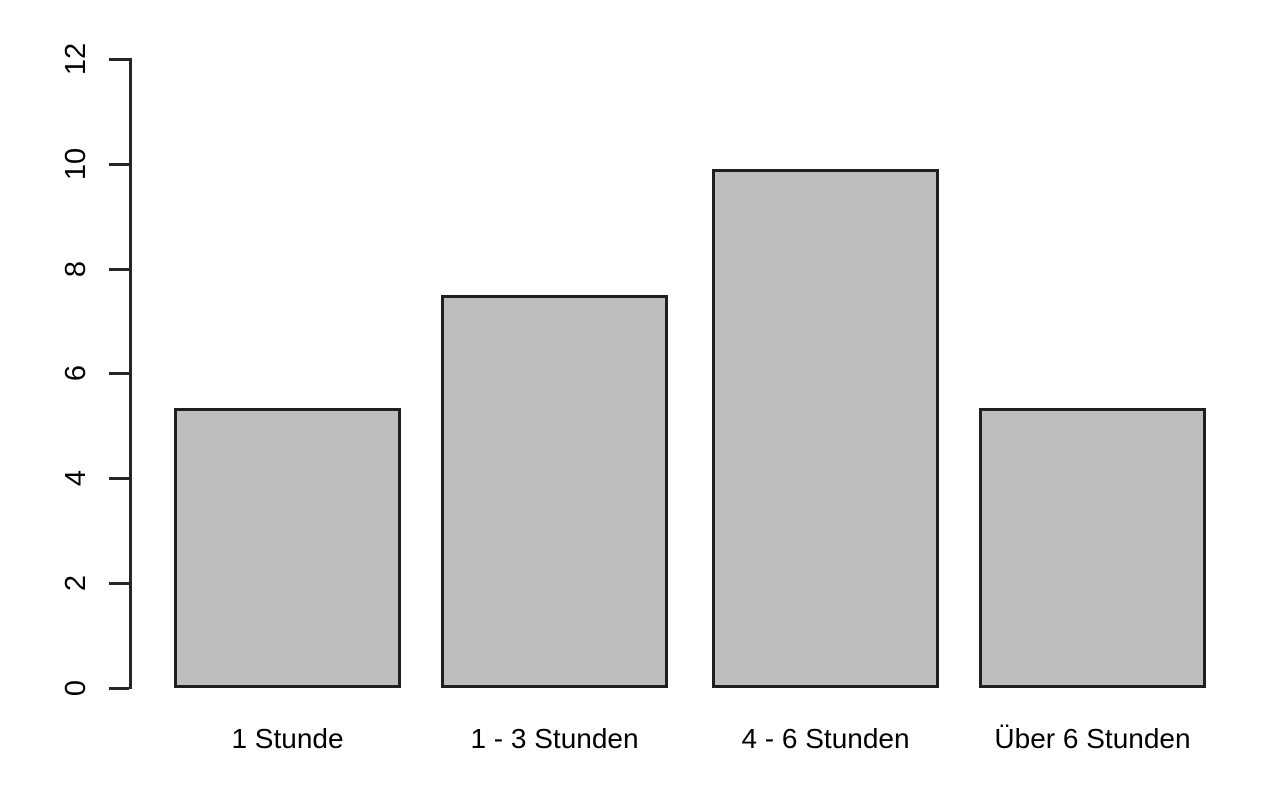  What do you see at coordinates (1092, 738) in the screenshot?
I see `x-tick-label: Über 6 Stunden` at bounding box center [1092, 738].